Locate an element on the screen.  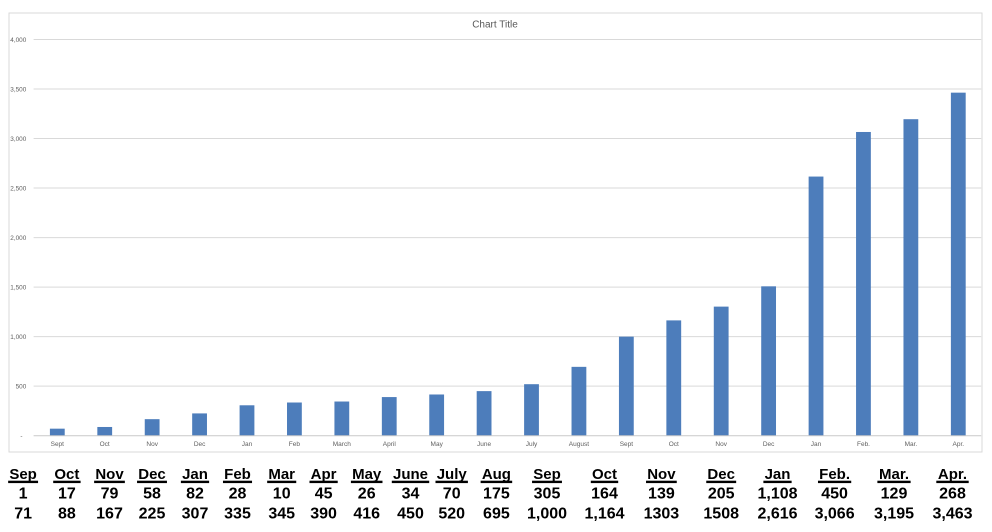
svg-text: 345 is located at coordinates (281, 514).